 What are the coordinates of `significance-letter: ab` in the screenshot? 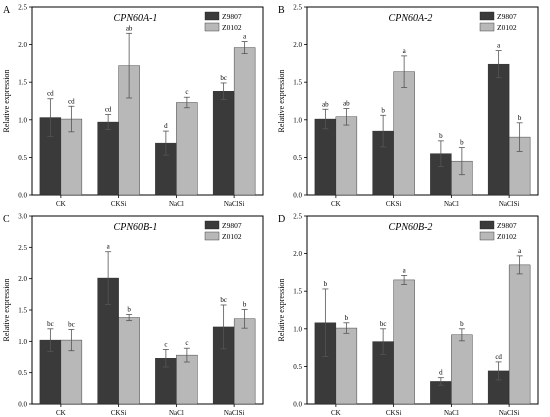 It's located at (129, 28).